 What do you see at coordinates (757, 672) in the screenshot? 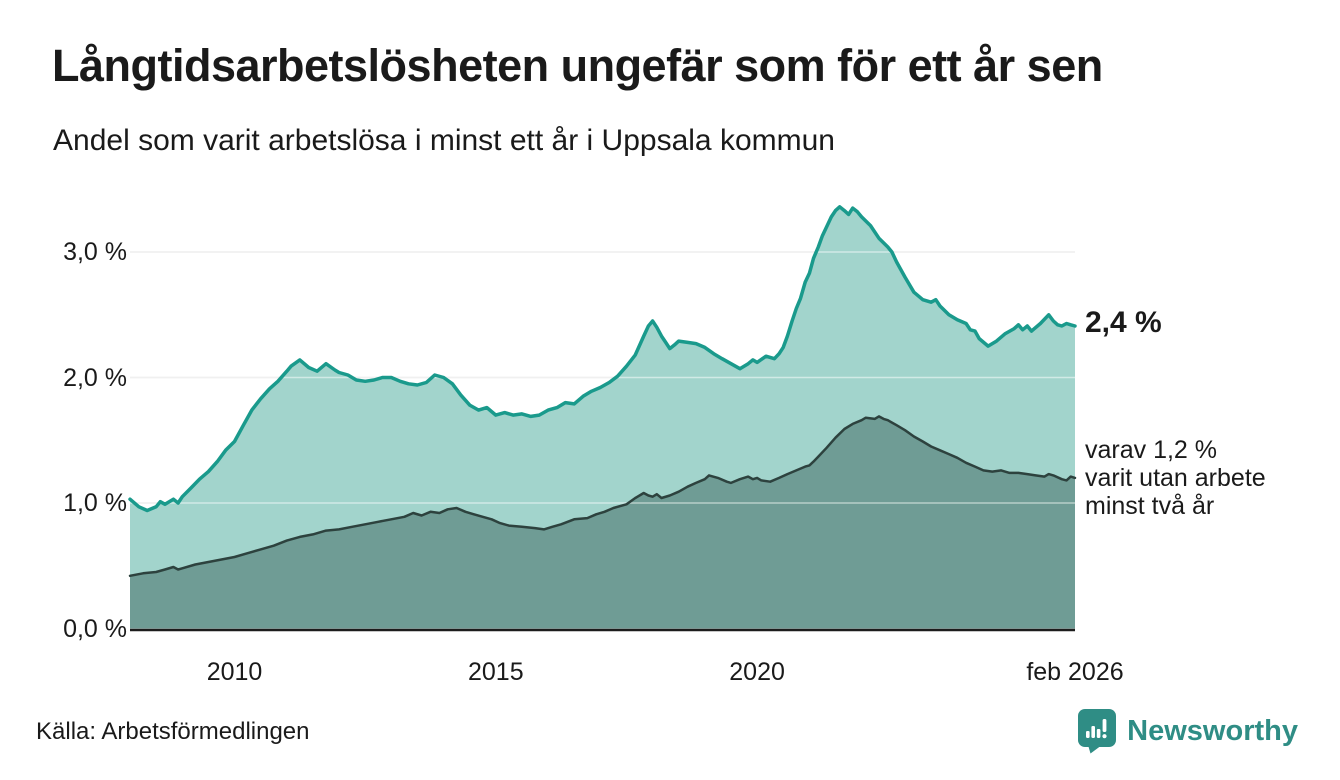
I see `x-tick-label: 2020` at bounding box center [757, 672].